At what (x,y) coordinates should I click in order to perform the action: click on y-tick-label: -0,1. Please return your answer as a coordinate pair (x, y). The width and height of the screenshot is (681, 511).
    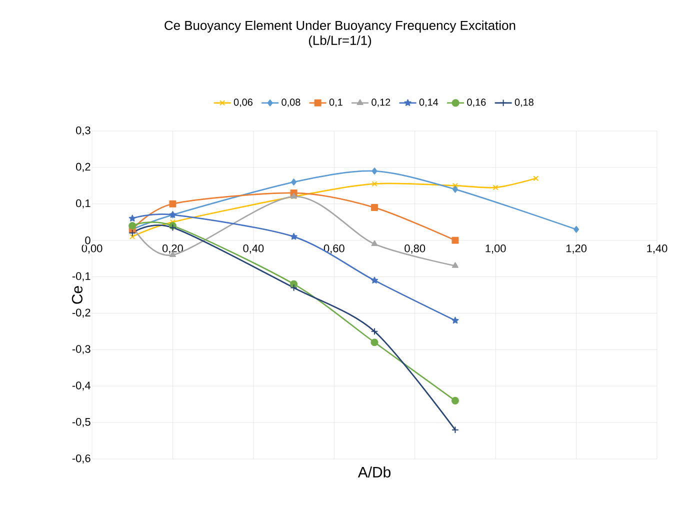
    Looking at the image, I should click on (81, 277).